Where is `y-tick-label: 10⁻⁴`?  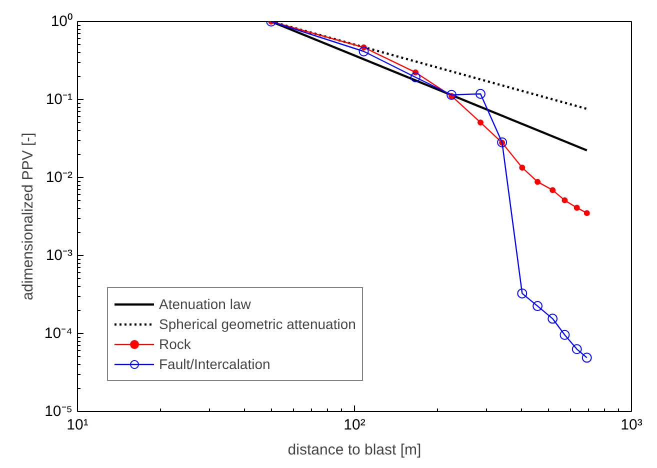 y-tick-label: 10⁻⁴ is located at coordinates (58, 333).